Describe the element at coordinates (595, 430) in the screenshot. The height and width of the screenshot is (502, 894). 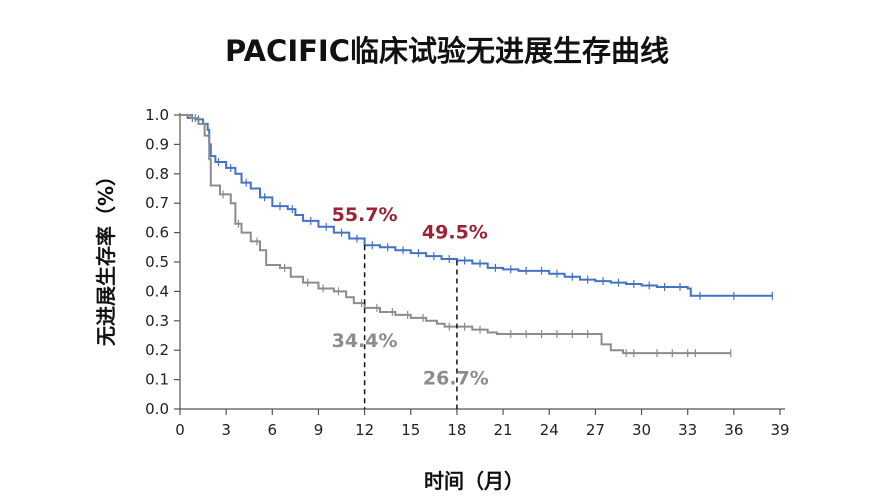
I see `x-tick-label: 27` at that location.